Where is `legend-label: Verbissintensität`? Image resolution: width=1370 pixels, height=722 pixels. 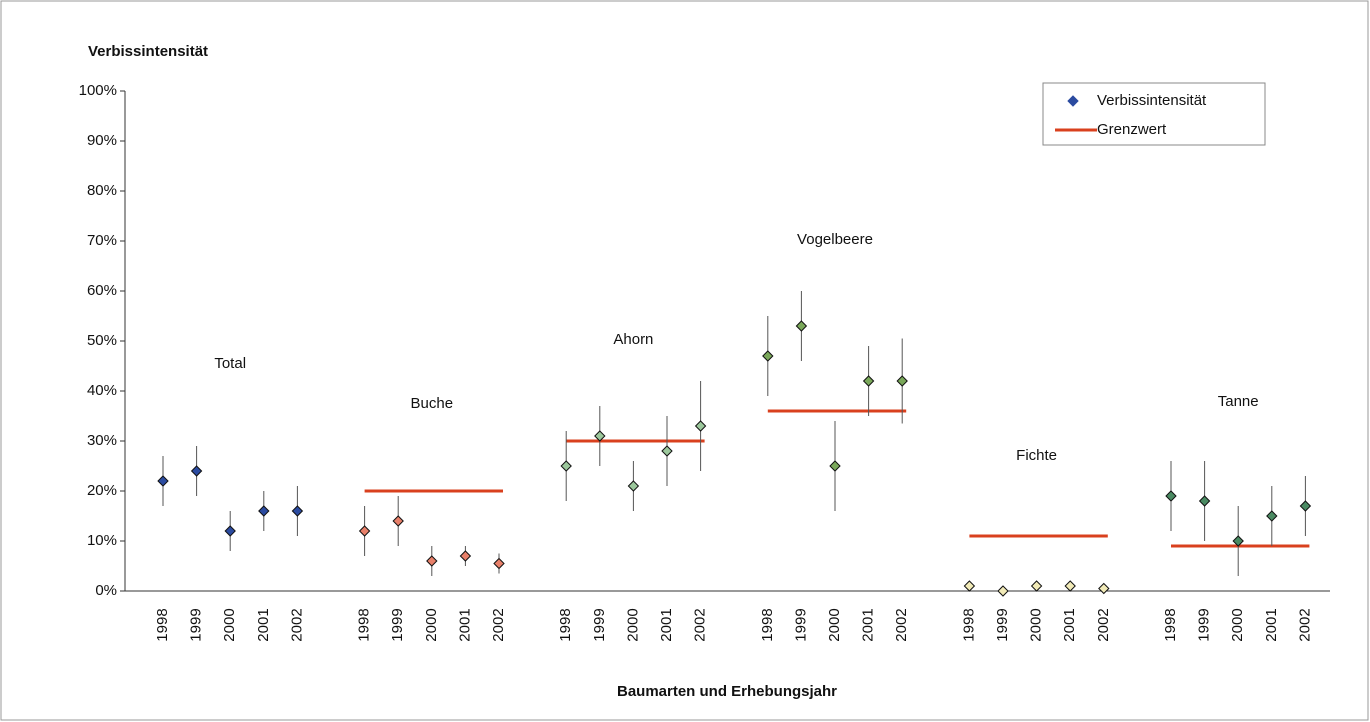
legend-label: Verbissintensität is located at coordinates (1152, 100).